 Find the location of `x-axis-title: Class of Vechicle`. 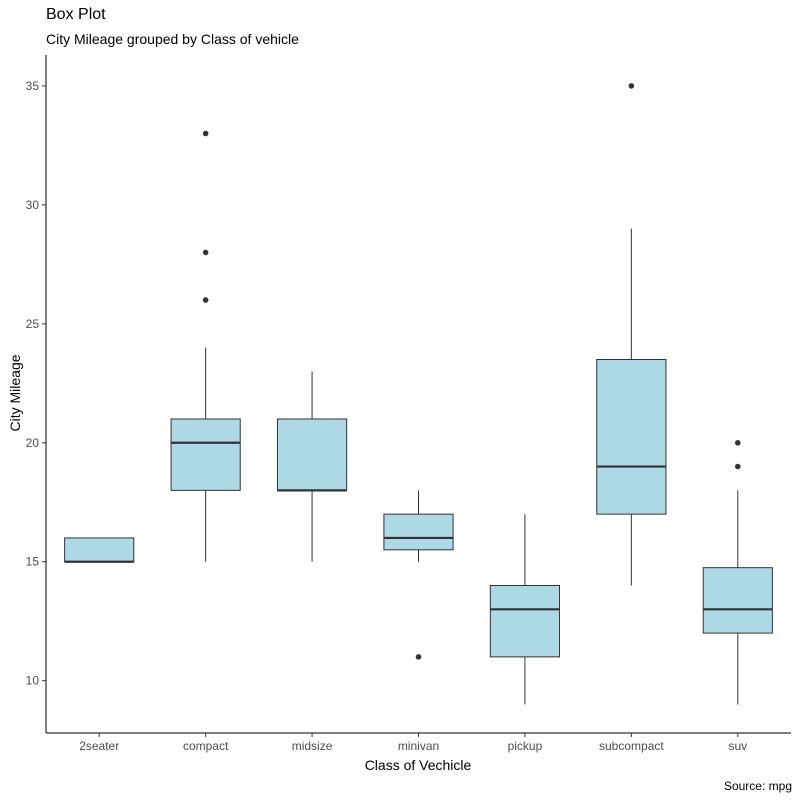

x-axis-title: Class of Vechicle is located at coordinates (418, 765).